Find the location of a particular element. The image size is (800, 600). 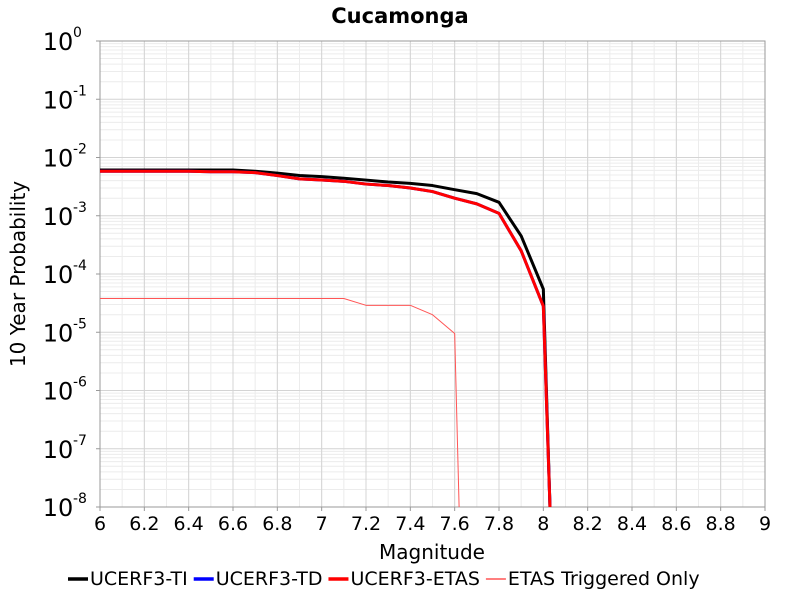

y-tick-label: 10 -4 is located at coordinates (65, 273).